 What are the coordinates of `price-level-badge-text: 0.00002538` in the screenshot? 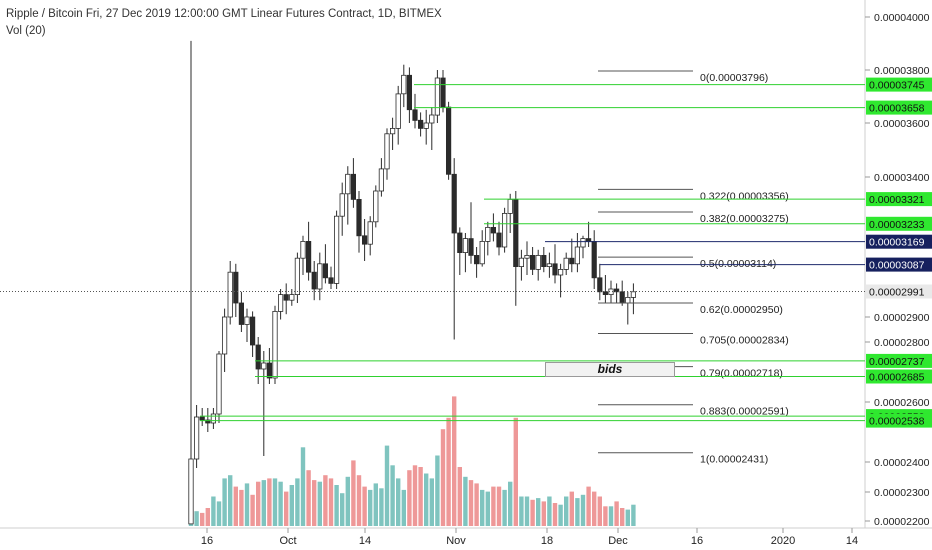 It's located at (897, 422).